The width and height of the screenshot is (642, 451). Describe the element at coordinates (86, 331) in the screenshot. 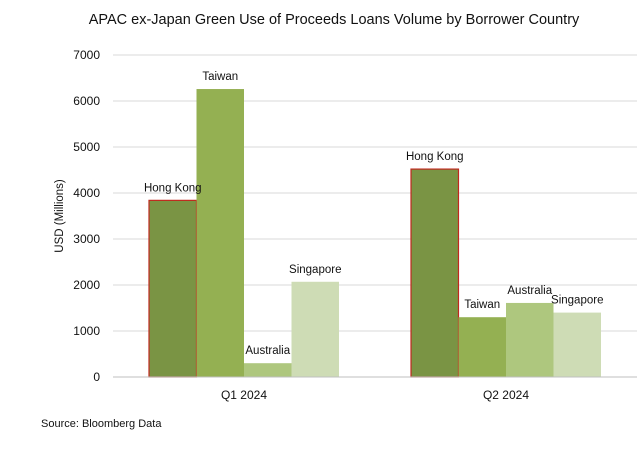

I see `y-tick-label: 1000` at that location.